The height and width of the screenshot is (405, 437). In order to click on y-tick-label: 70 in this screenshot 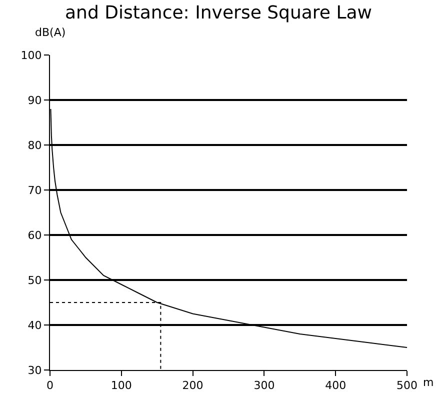, I will do `click(35, 190)`.